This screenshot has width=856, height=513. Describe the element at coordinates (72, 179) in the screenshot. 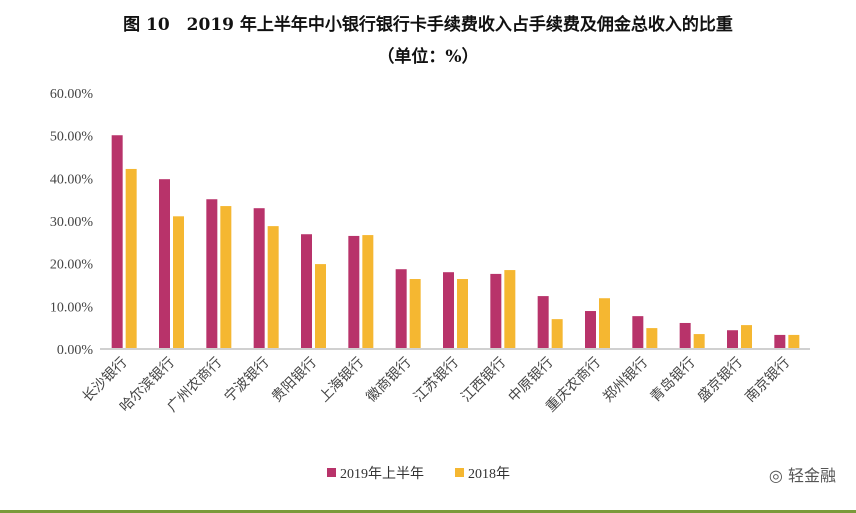

I see `y-tick-label: 40.00%` at that location.